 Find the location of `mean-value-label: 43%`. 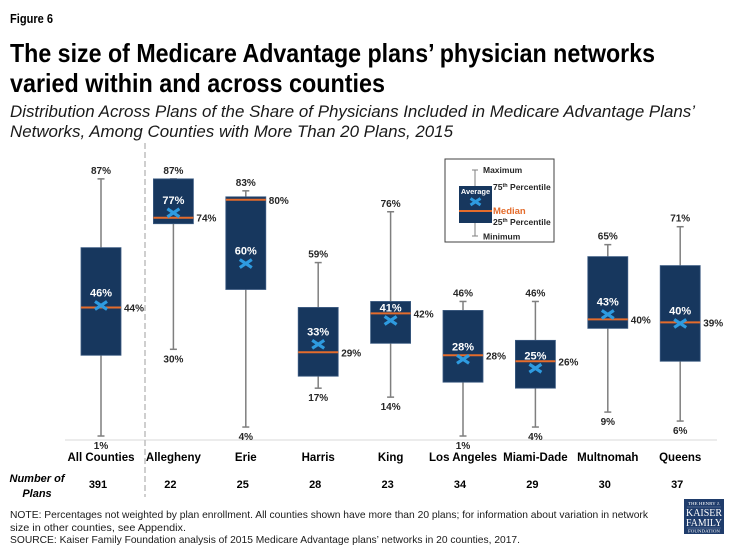

mean-value-label: 43% is located at coordinates (608, 302).